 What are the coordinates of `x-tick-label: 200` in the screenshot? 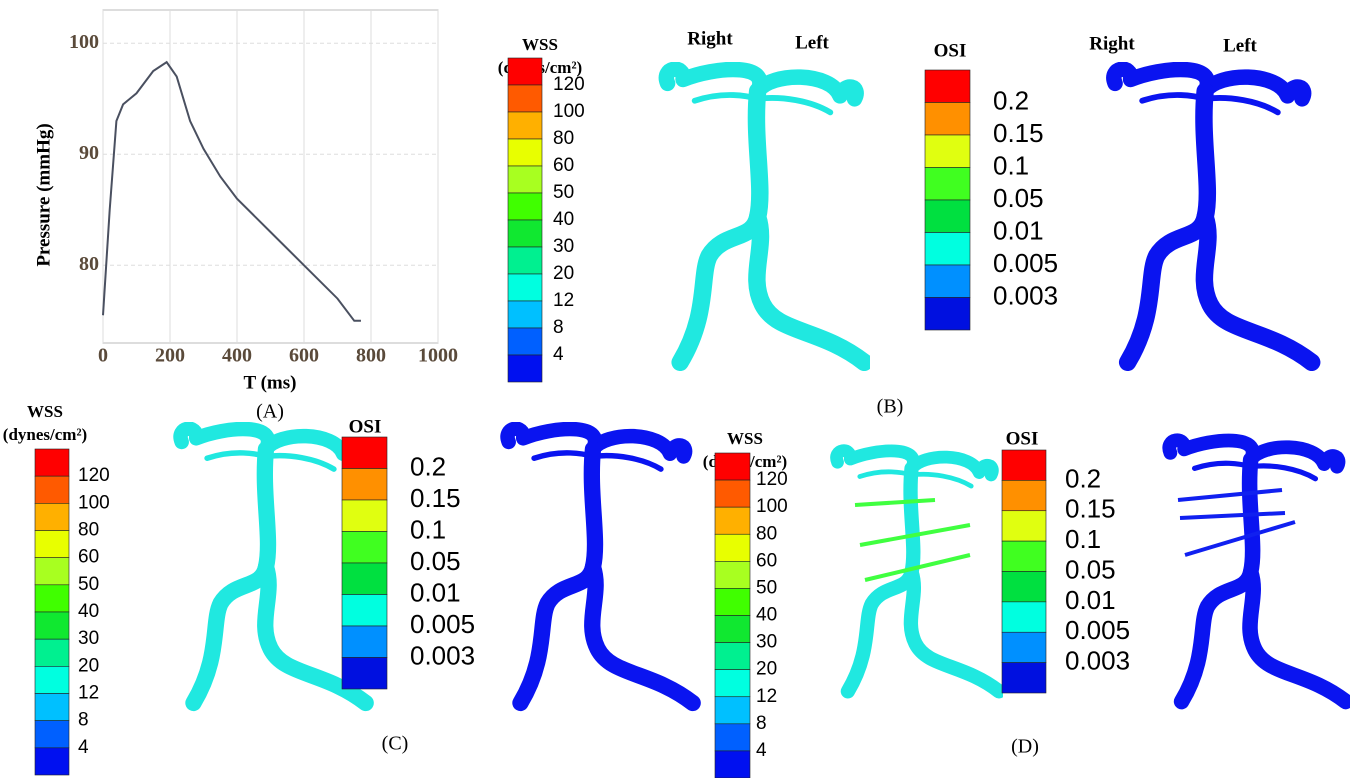 It's located at (170, 356).